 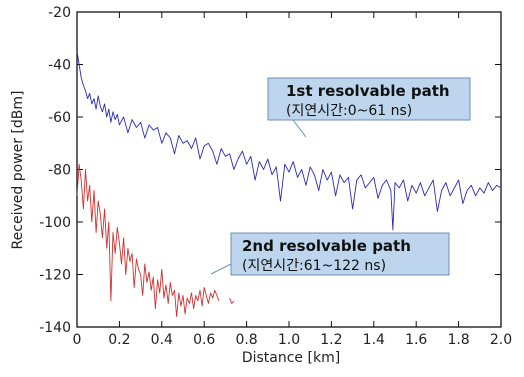 I want to click on callout-1st-path-pointer, so click(x=299, y=128).